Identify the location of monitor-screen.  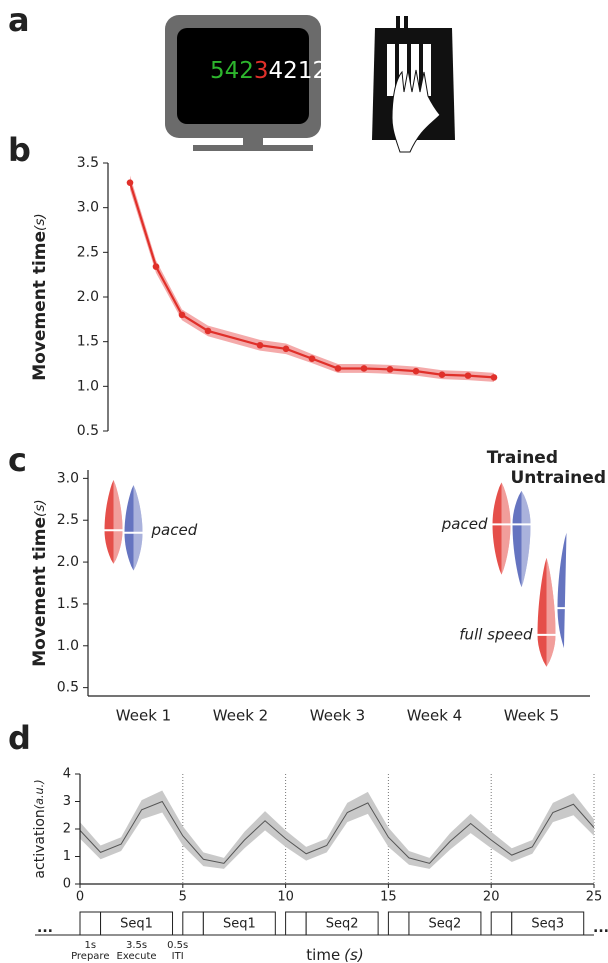
(243, 76).